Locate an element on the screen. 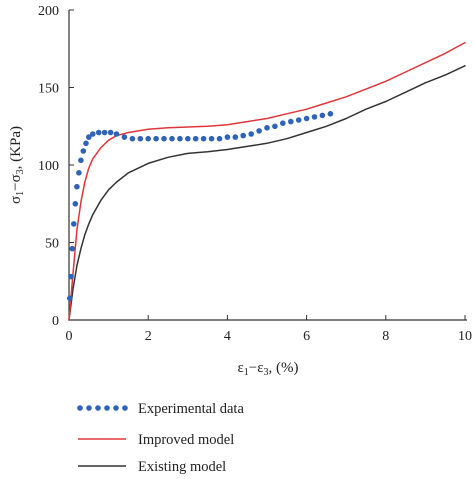 The width and height of the screenshot is (474, 479). x-tick-label-8: 8 is located at coordinates (385, 336).